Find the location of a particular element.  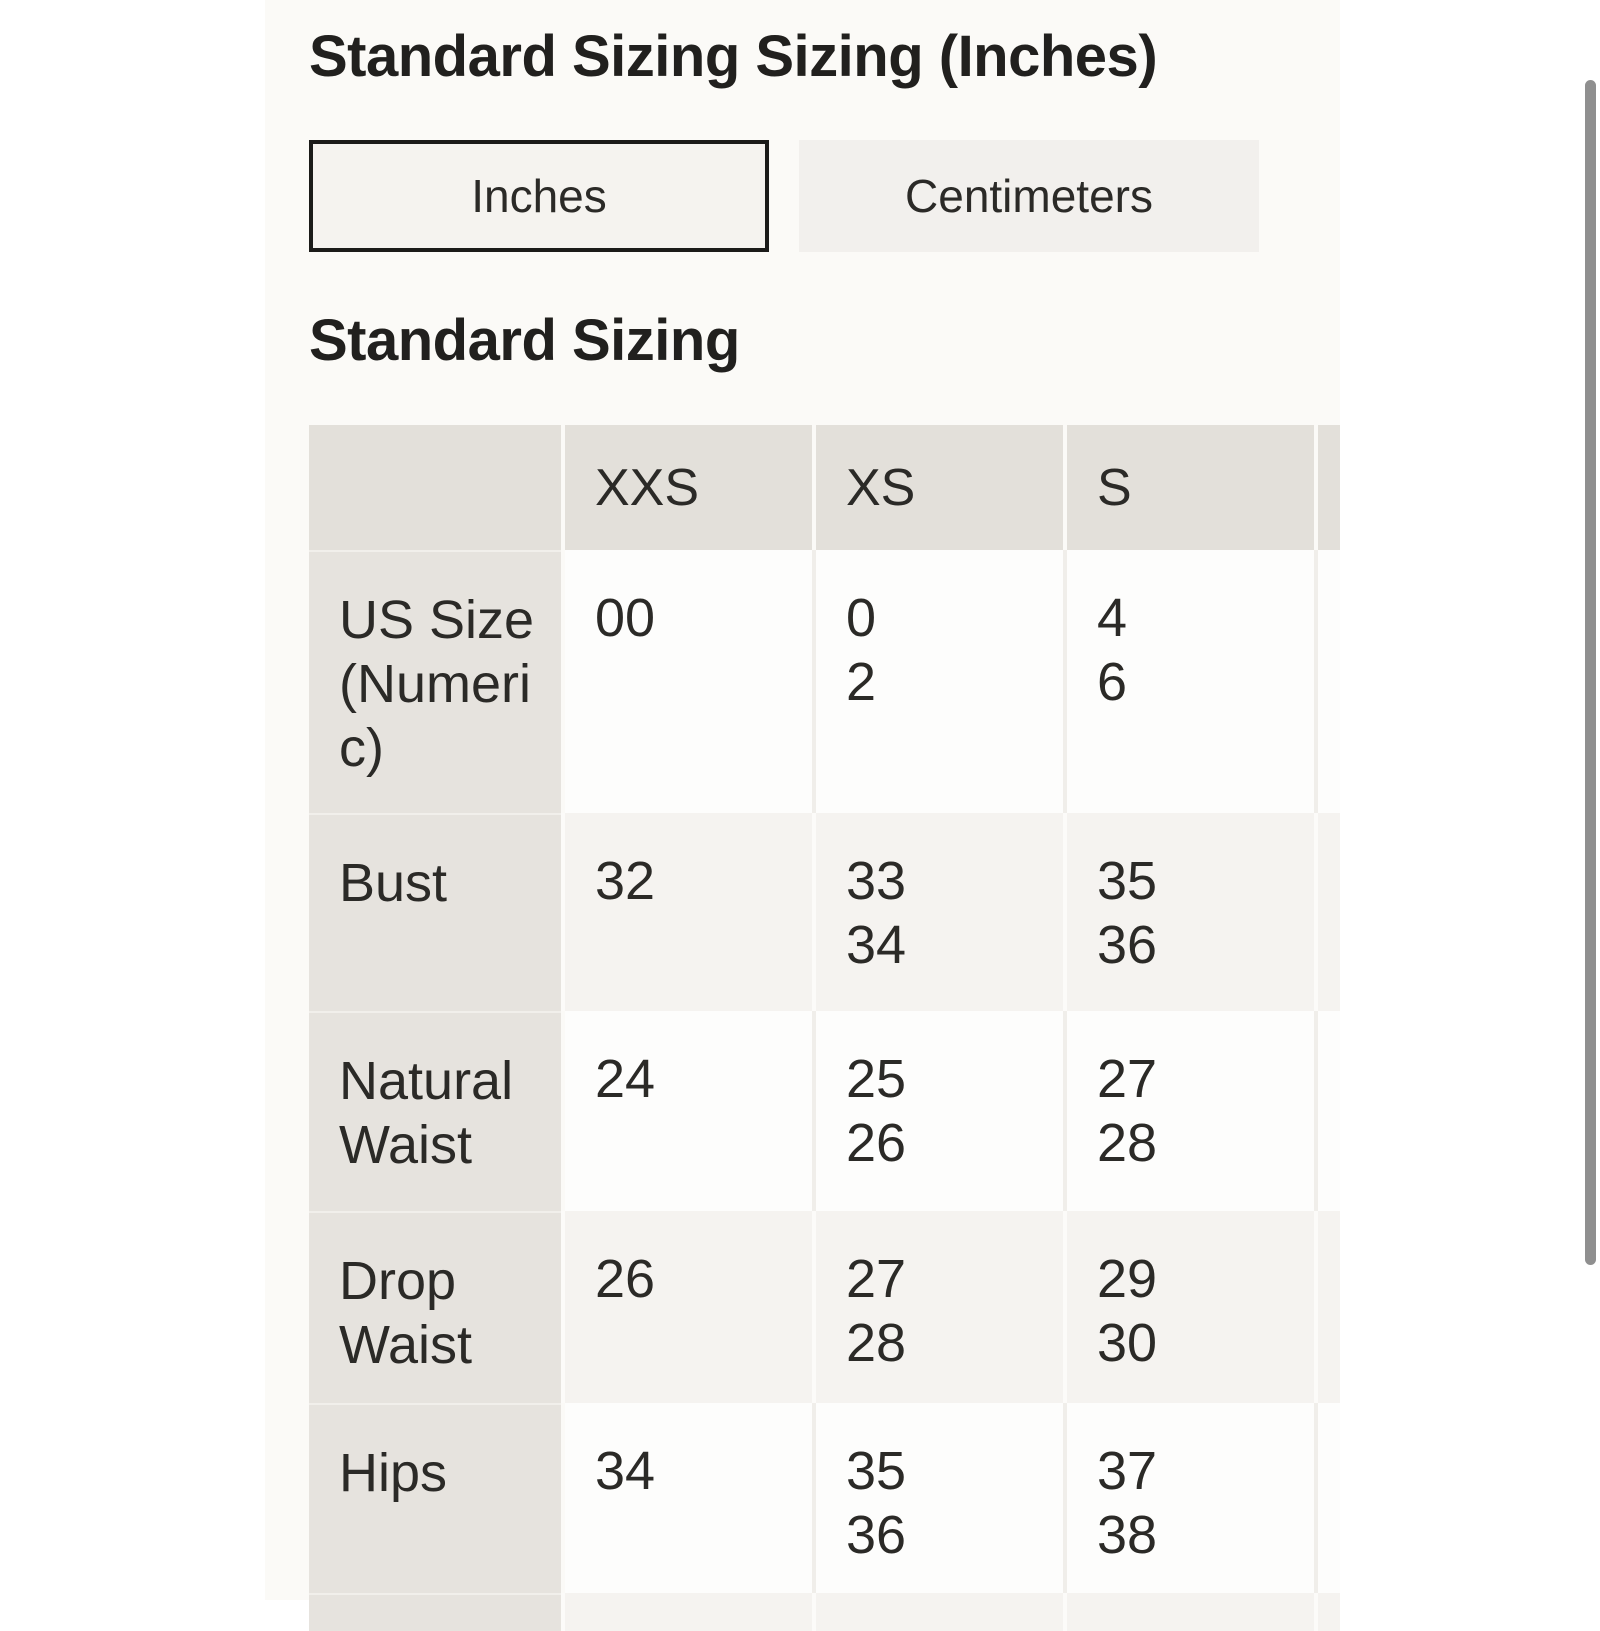

table-cell: 00 is located at coordinates (688, 681).